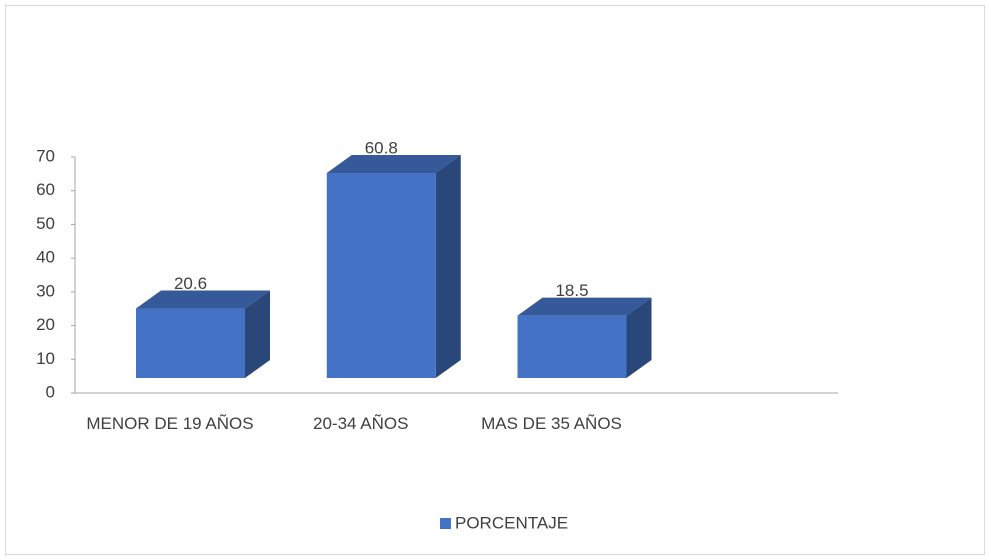  I want to click on x-tick-label: 20-34 AÑOS, so click(361, 423).